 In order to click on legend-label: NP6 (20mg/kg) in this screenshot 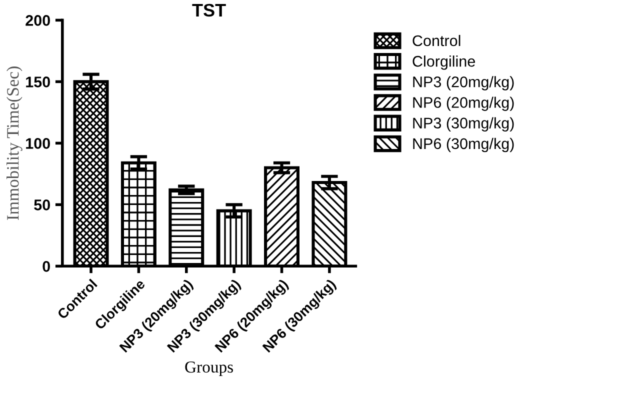, I will do `click(463, 103)`.